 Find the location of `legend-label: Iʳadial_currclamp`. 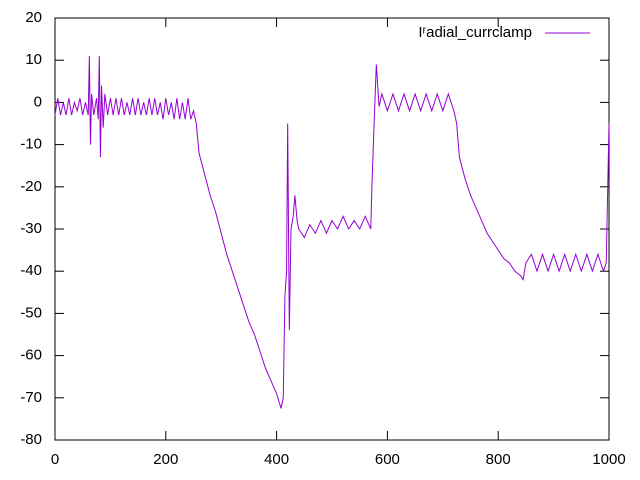

legend-label: Iʳadial_currclamp is located at coordinates (475, 32).